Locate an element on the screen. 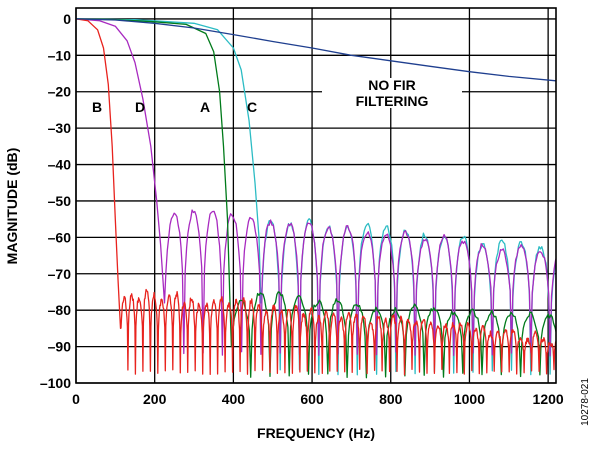 This screenshot has width=597, height=450. y-tick-label: –20 is located at coordinates (60, 92).